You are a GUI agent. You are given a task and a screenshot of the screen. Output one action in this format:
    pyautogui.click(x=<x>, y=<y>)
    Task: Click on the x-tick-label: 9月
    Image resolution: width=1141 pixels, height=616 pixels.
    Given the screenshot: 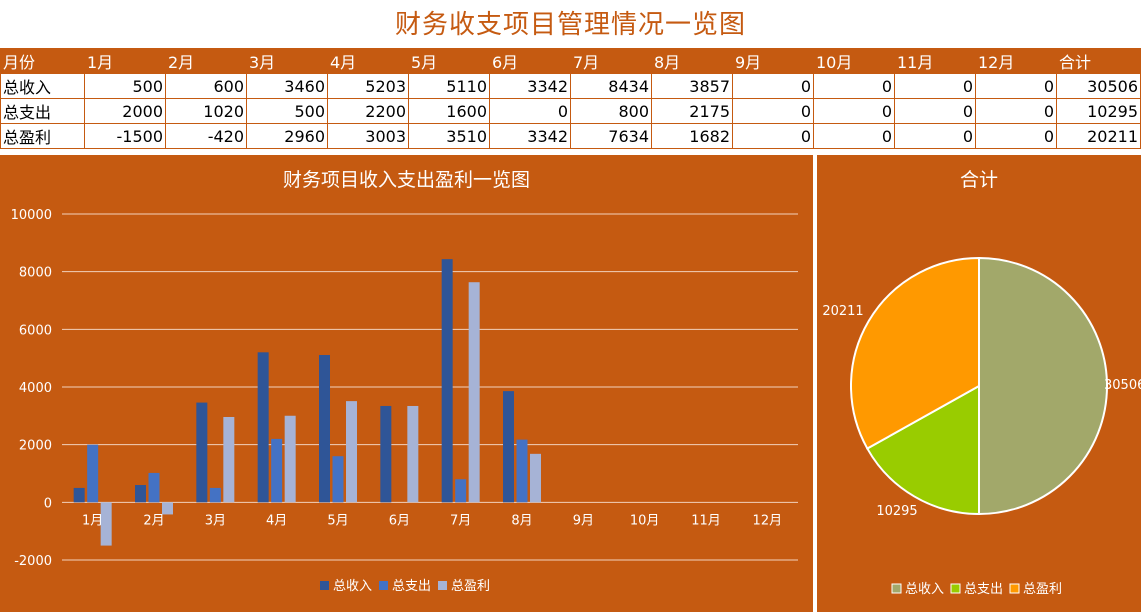 What is the action you would take?
    pyautogui.click(x=583, y=520)
    